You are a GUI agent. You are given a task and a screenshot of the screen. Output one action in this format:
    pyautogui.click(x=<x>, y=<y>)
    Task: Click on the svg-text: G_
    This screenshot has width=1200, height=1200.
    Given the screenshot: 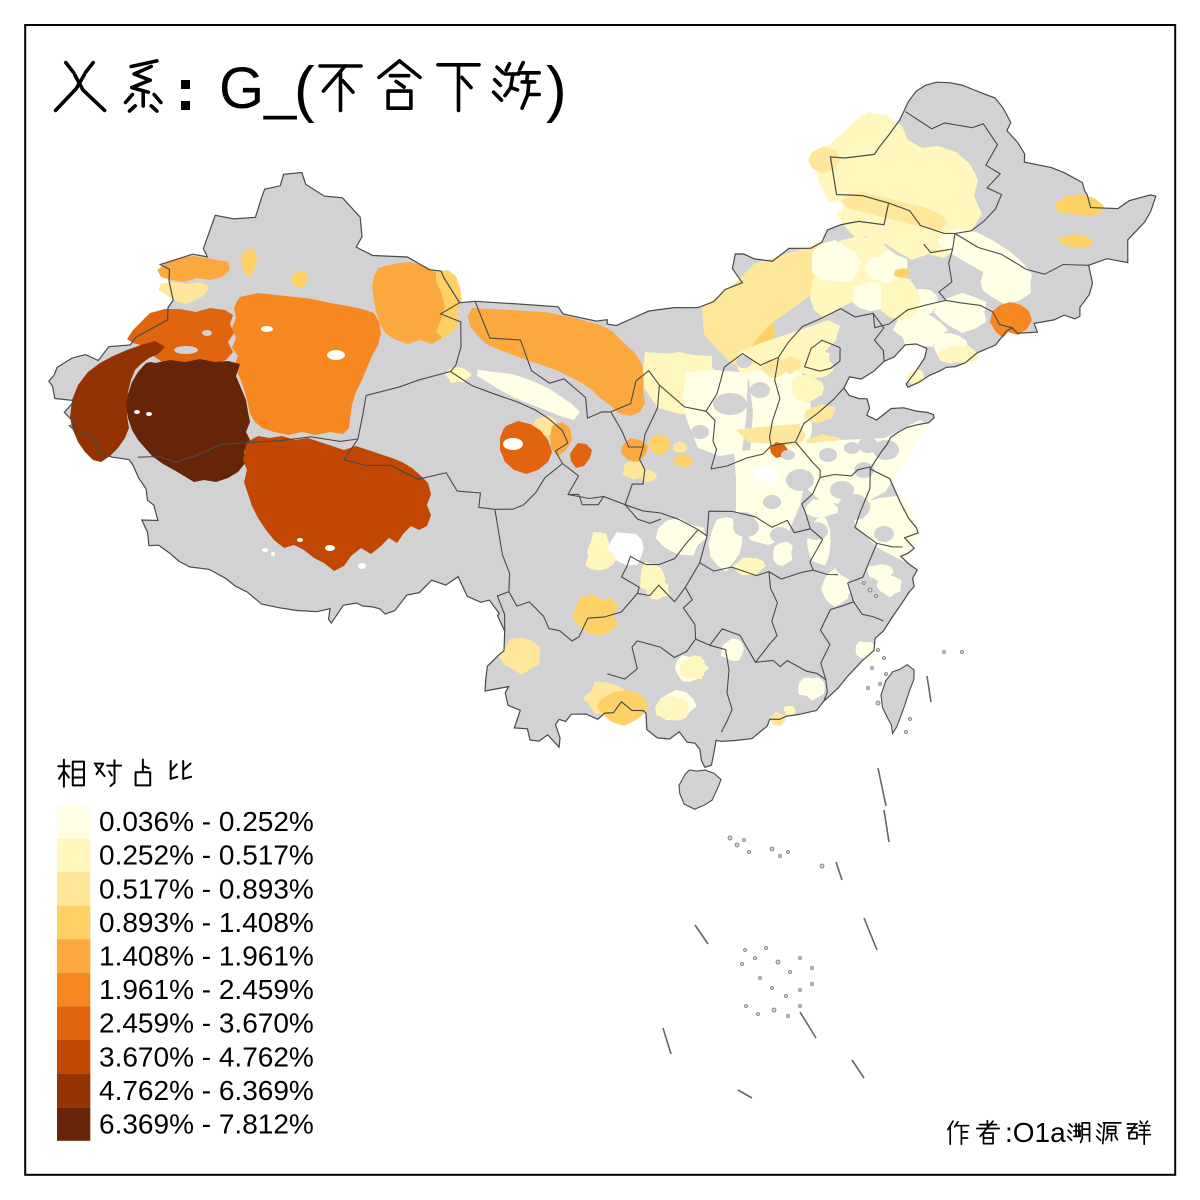 What is the action you would take?
    pyautogui.click(x=258, y=88)
    